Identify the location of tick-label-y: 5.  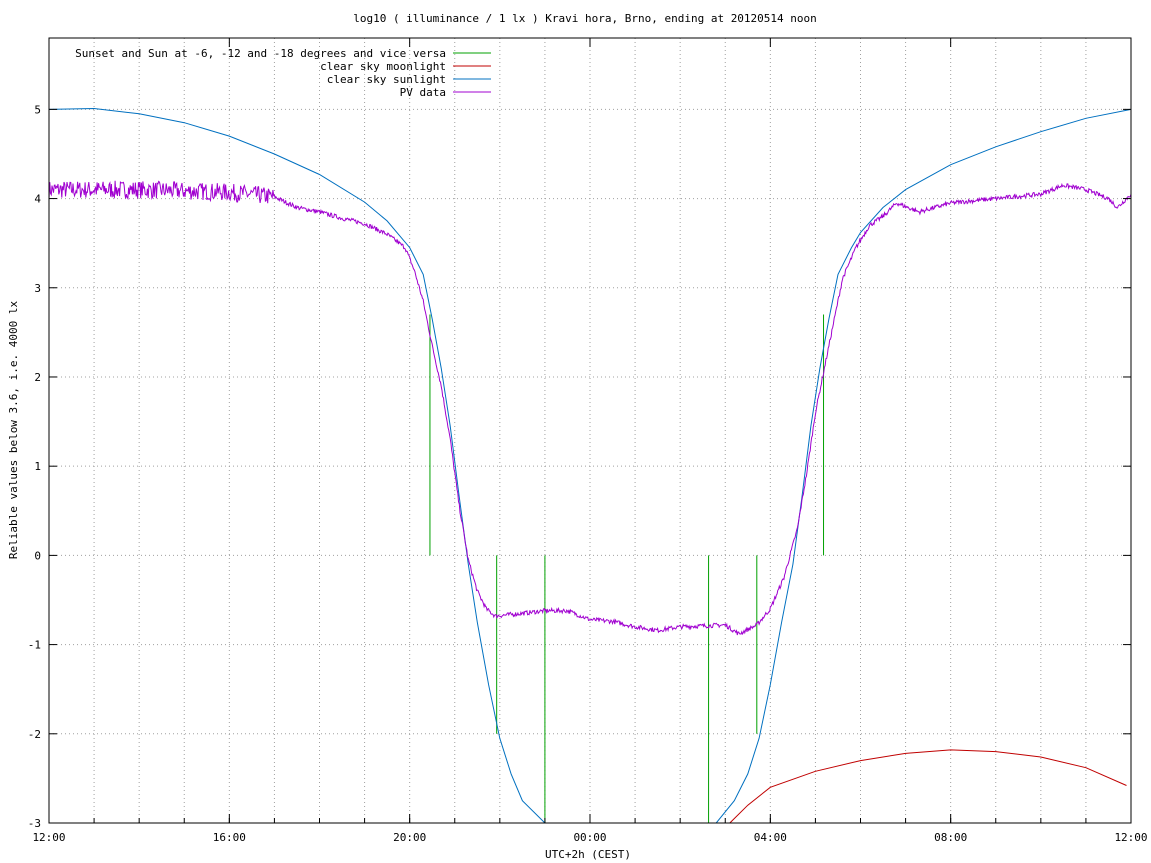
(37, 109).